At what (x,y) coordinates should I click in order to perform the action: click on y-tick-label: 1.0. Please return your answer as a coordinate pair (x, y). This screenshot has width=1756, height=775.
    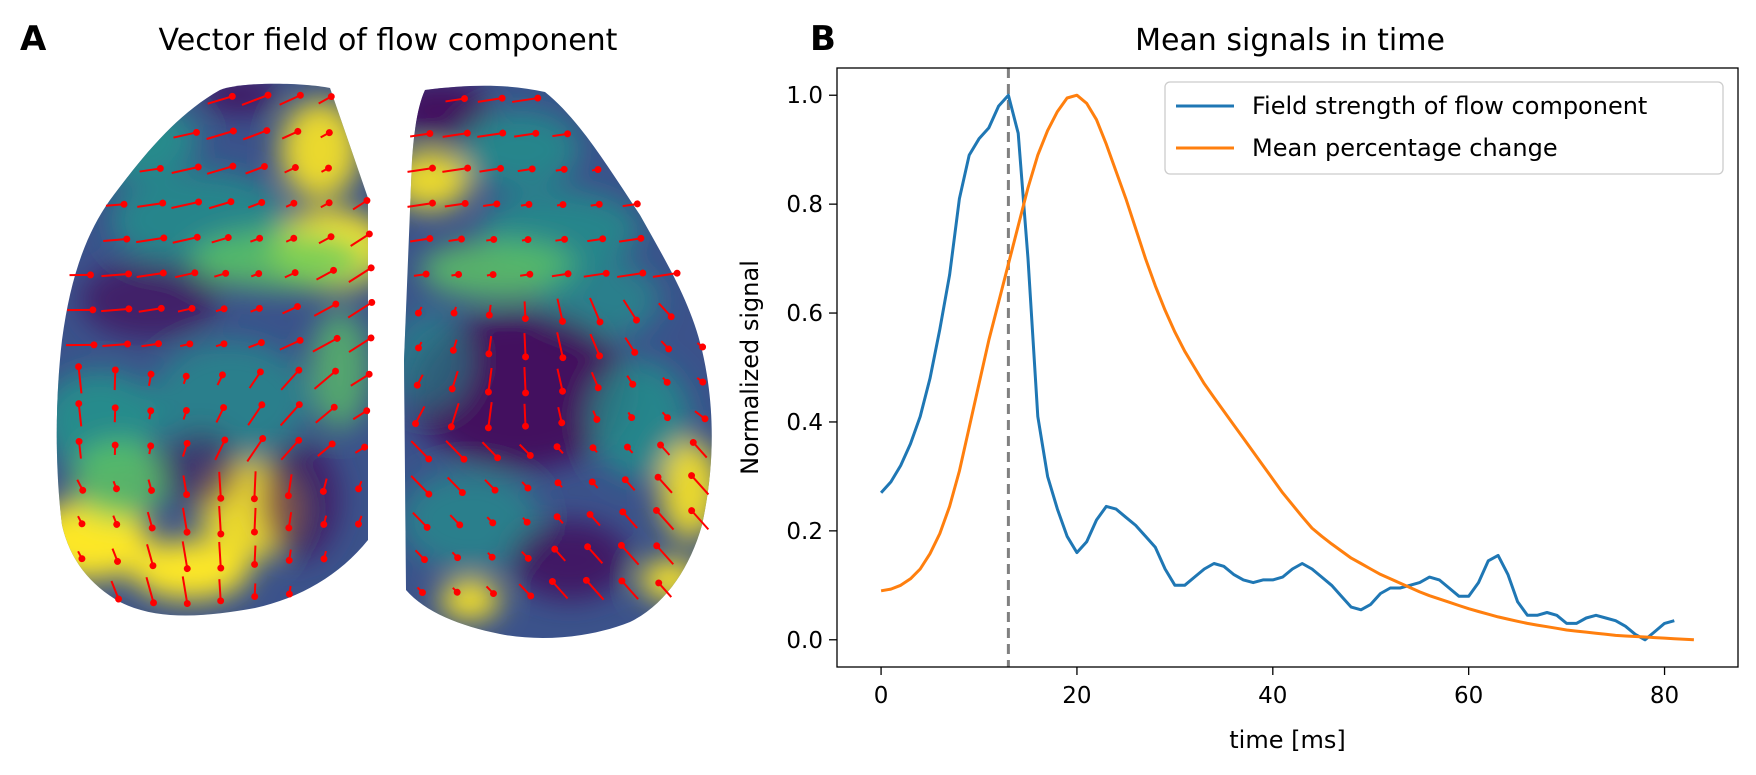
    Looking at the image, I should click on (804, 96).